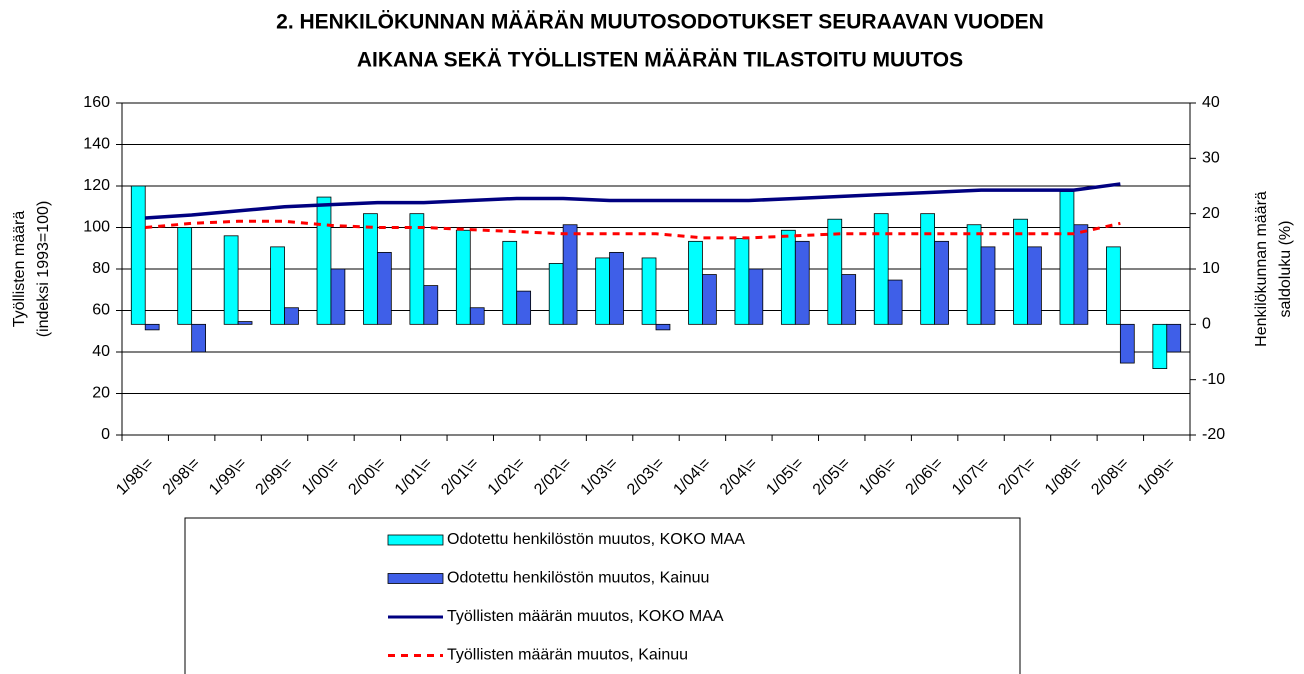 This screenshot has height=674, width=1304. Describe the element at coordinates (275, 477) in the screenshot. I see `x-tick-label: 2/99\=` at that location.